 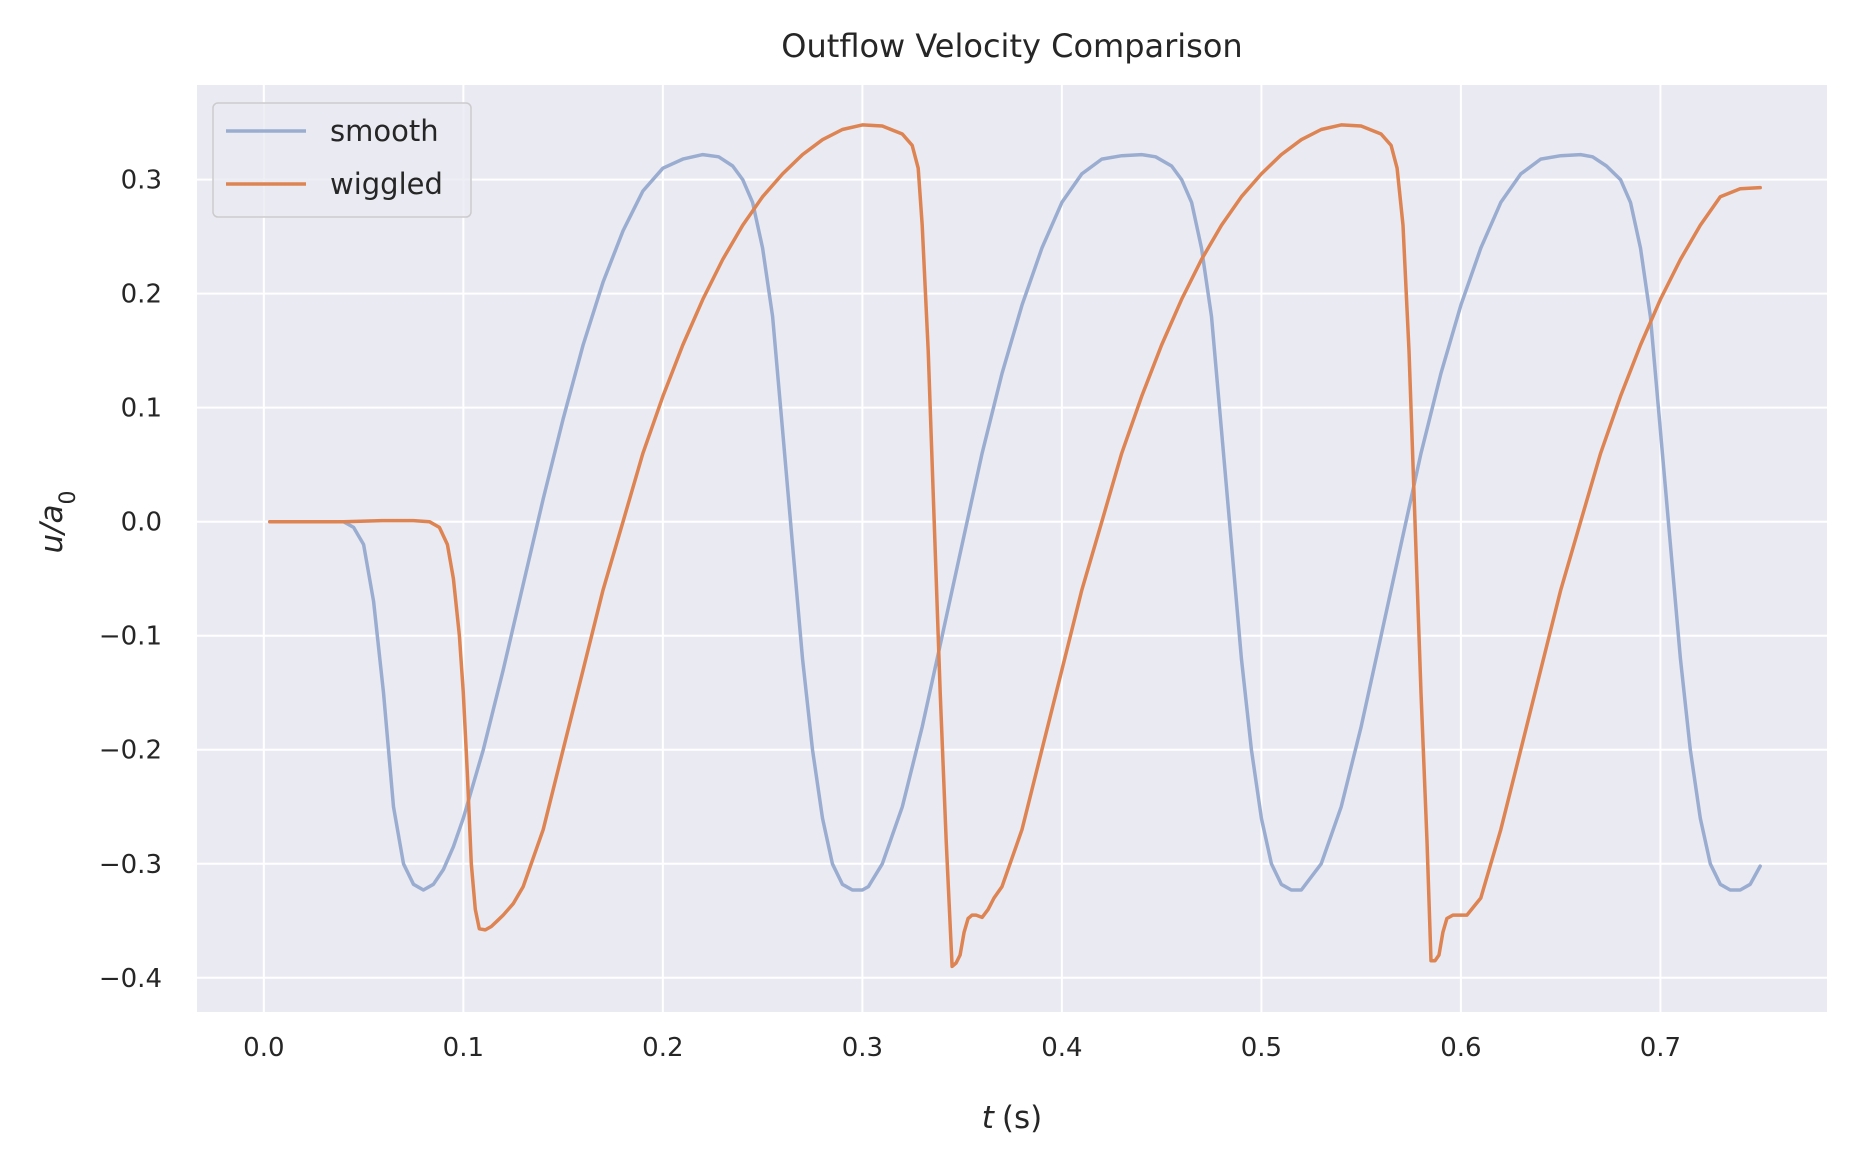 What do you see at coordinates (68, 497) in the screenshot?
I see `y-axis-label-sub: 0` at bounding box center [68, 497].